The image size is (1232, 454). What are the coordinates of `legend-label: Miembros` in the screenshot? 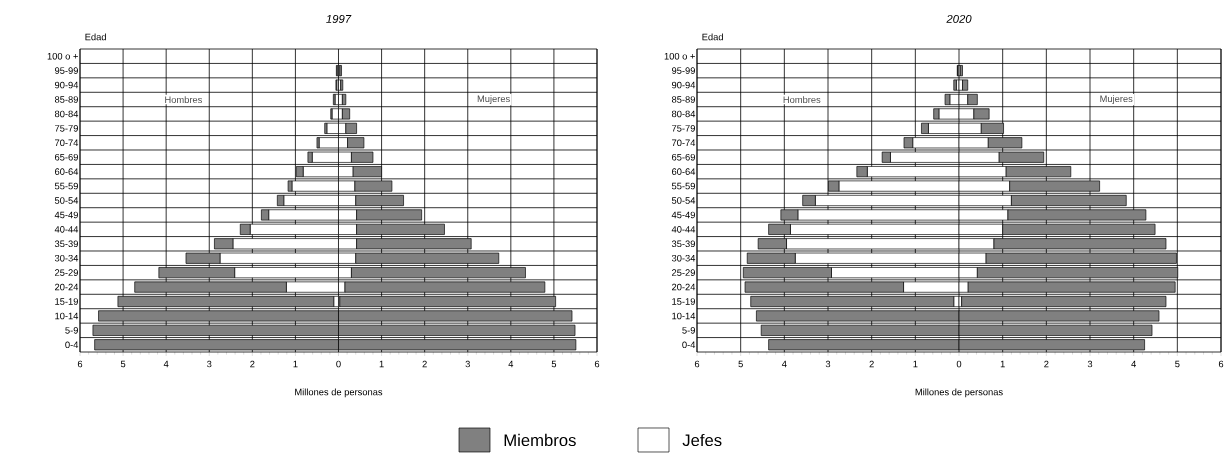 It's located at (540, 440).